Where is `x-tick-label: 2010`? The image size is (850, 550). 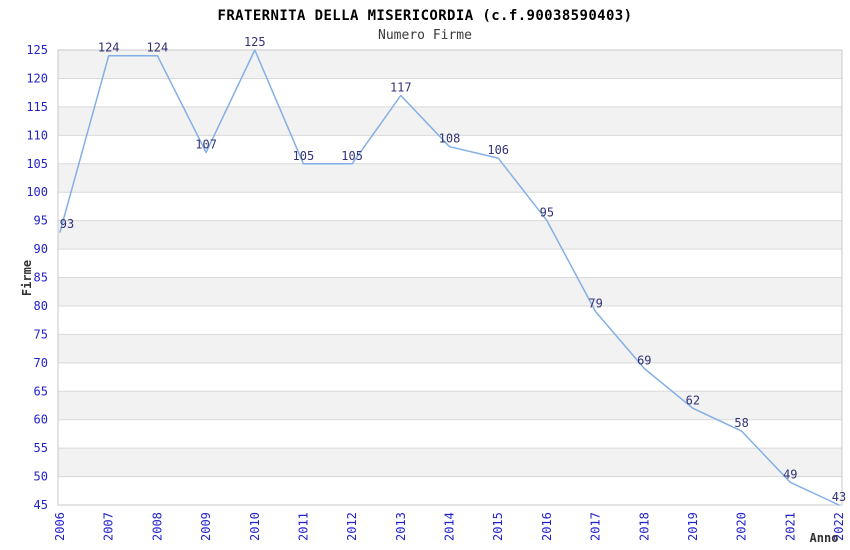 x-tick-label: 2010 is located at coordinates (255, 526).